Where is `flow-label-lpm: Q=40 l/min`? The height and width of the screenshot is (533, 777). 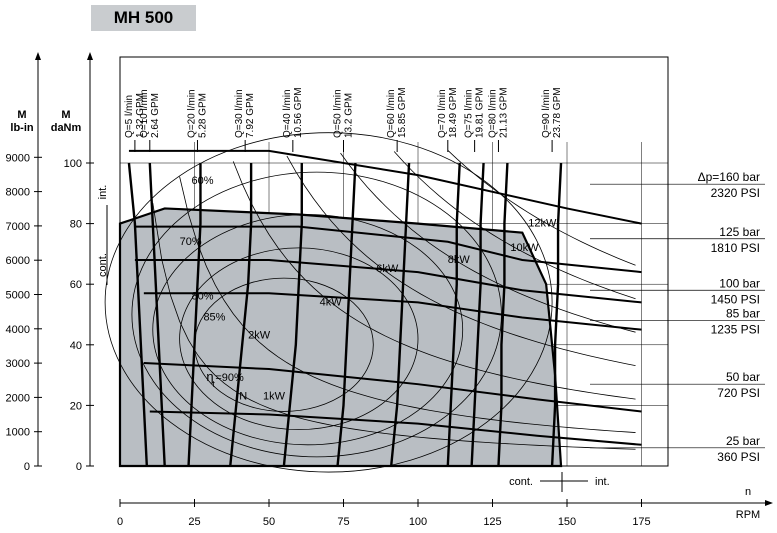
flow-label-lpm: Q=40 l/min is located at coordinates (287, 113).